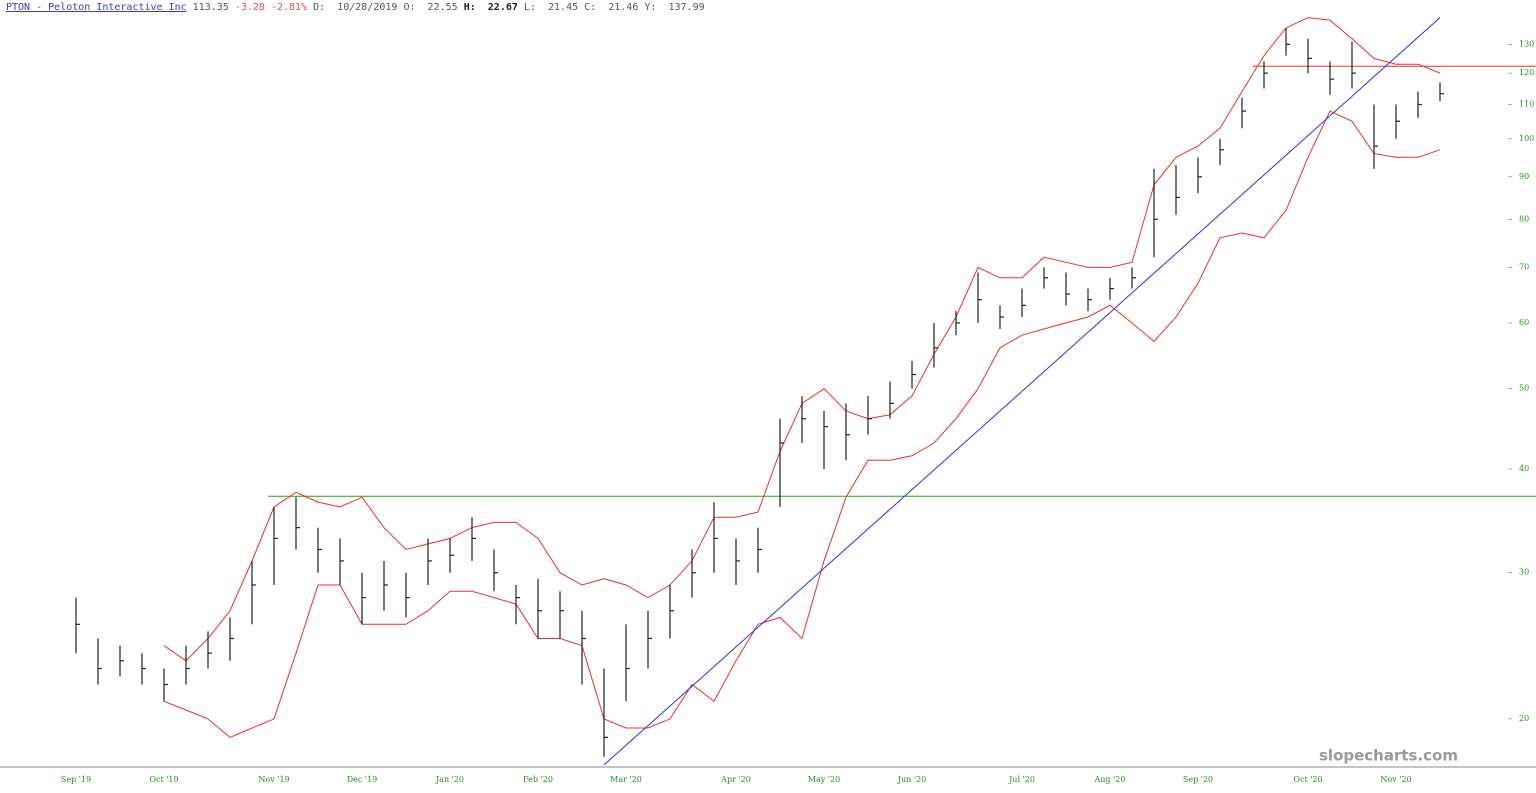 Image resolution: width=1536 pixels, height=793 pixels. Describe the element at coordinates (367, 7) in the screenshot. I see `field-value: 10/28/2019` at that location.